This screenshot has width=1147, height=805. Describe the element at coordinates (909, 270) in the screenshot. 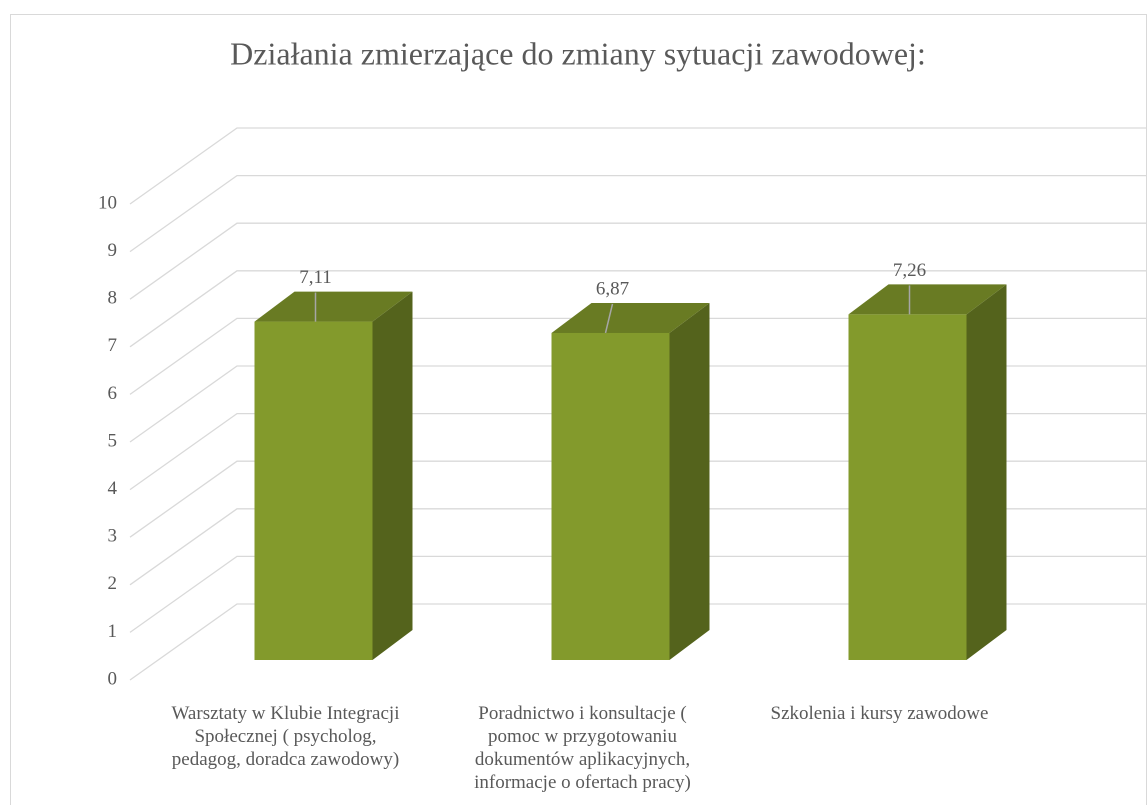

I see `value-label: 7,26` at that location.